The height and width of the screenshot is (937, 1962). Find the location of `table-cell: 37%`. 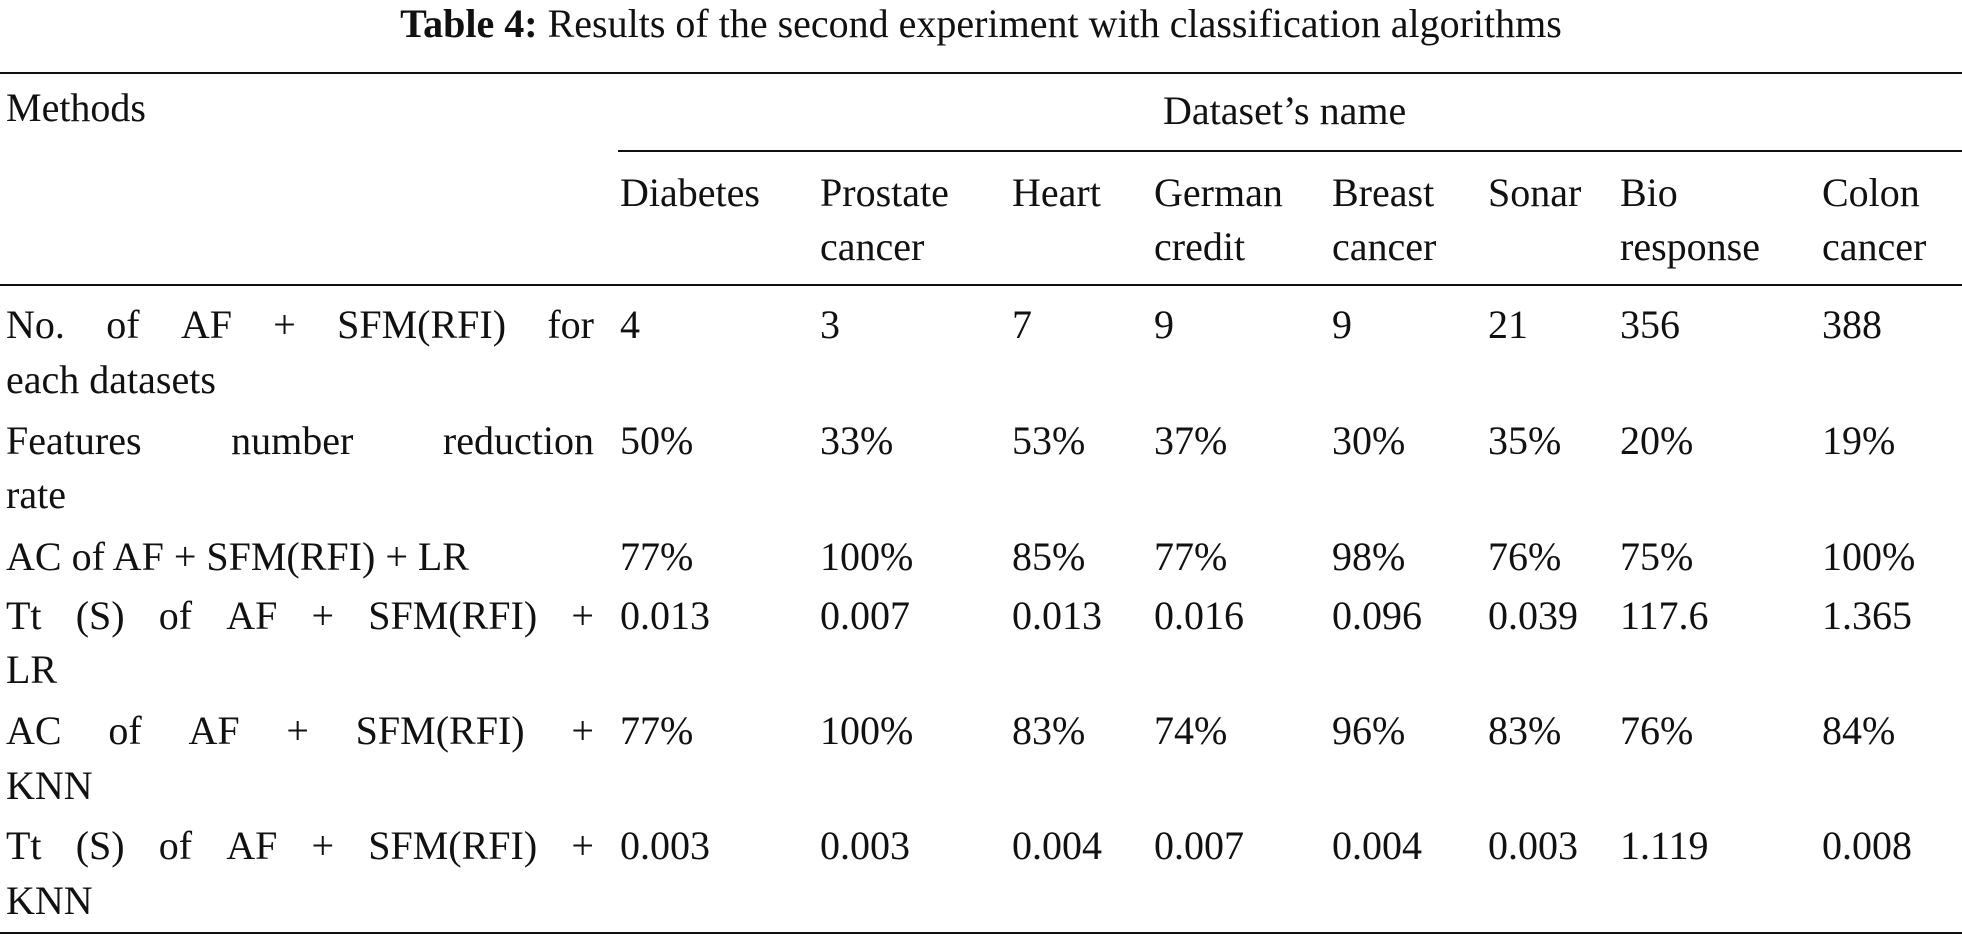

table-cell: 37% is located at coordinates (1191, 440).